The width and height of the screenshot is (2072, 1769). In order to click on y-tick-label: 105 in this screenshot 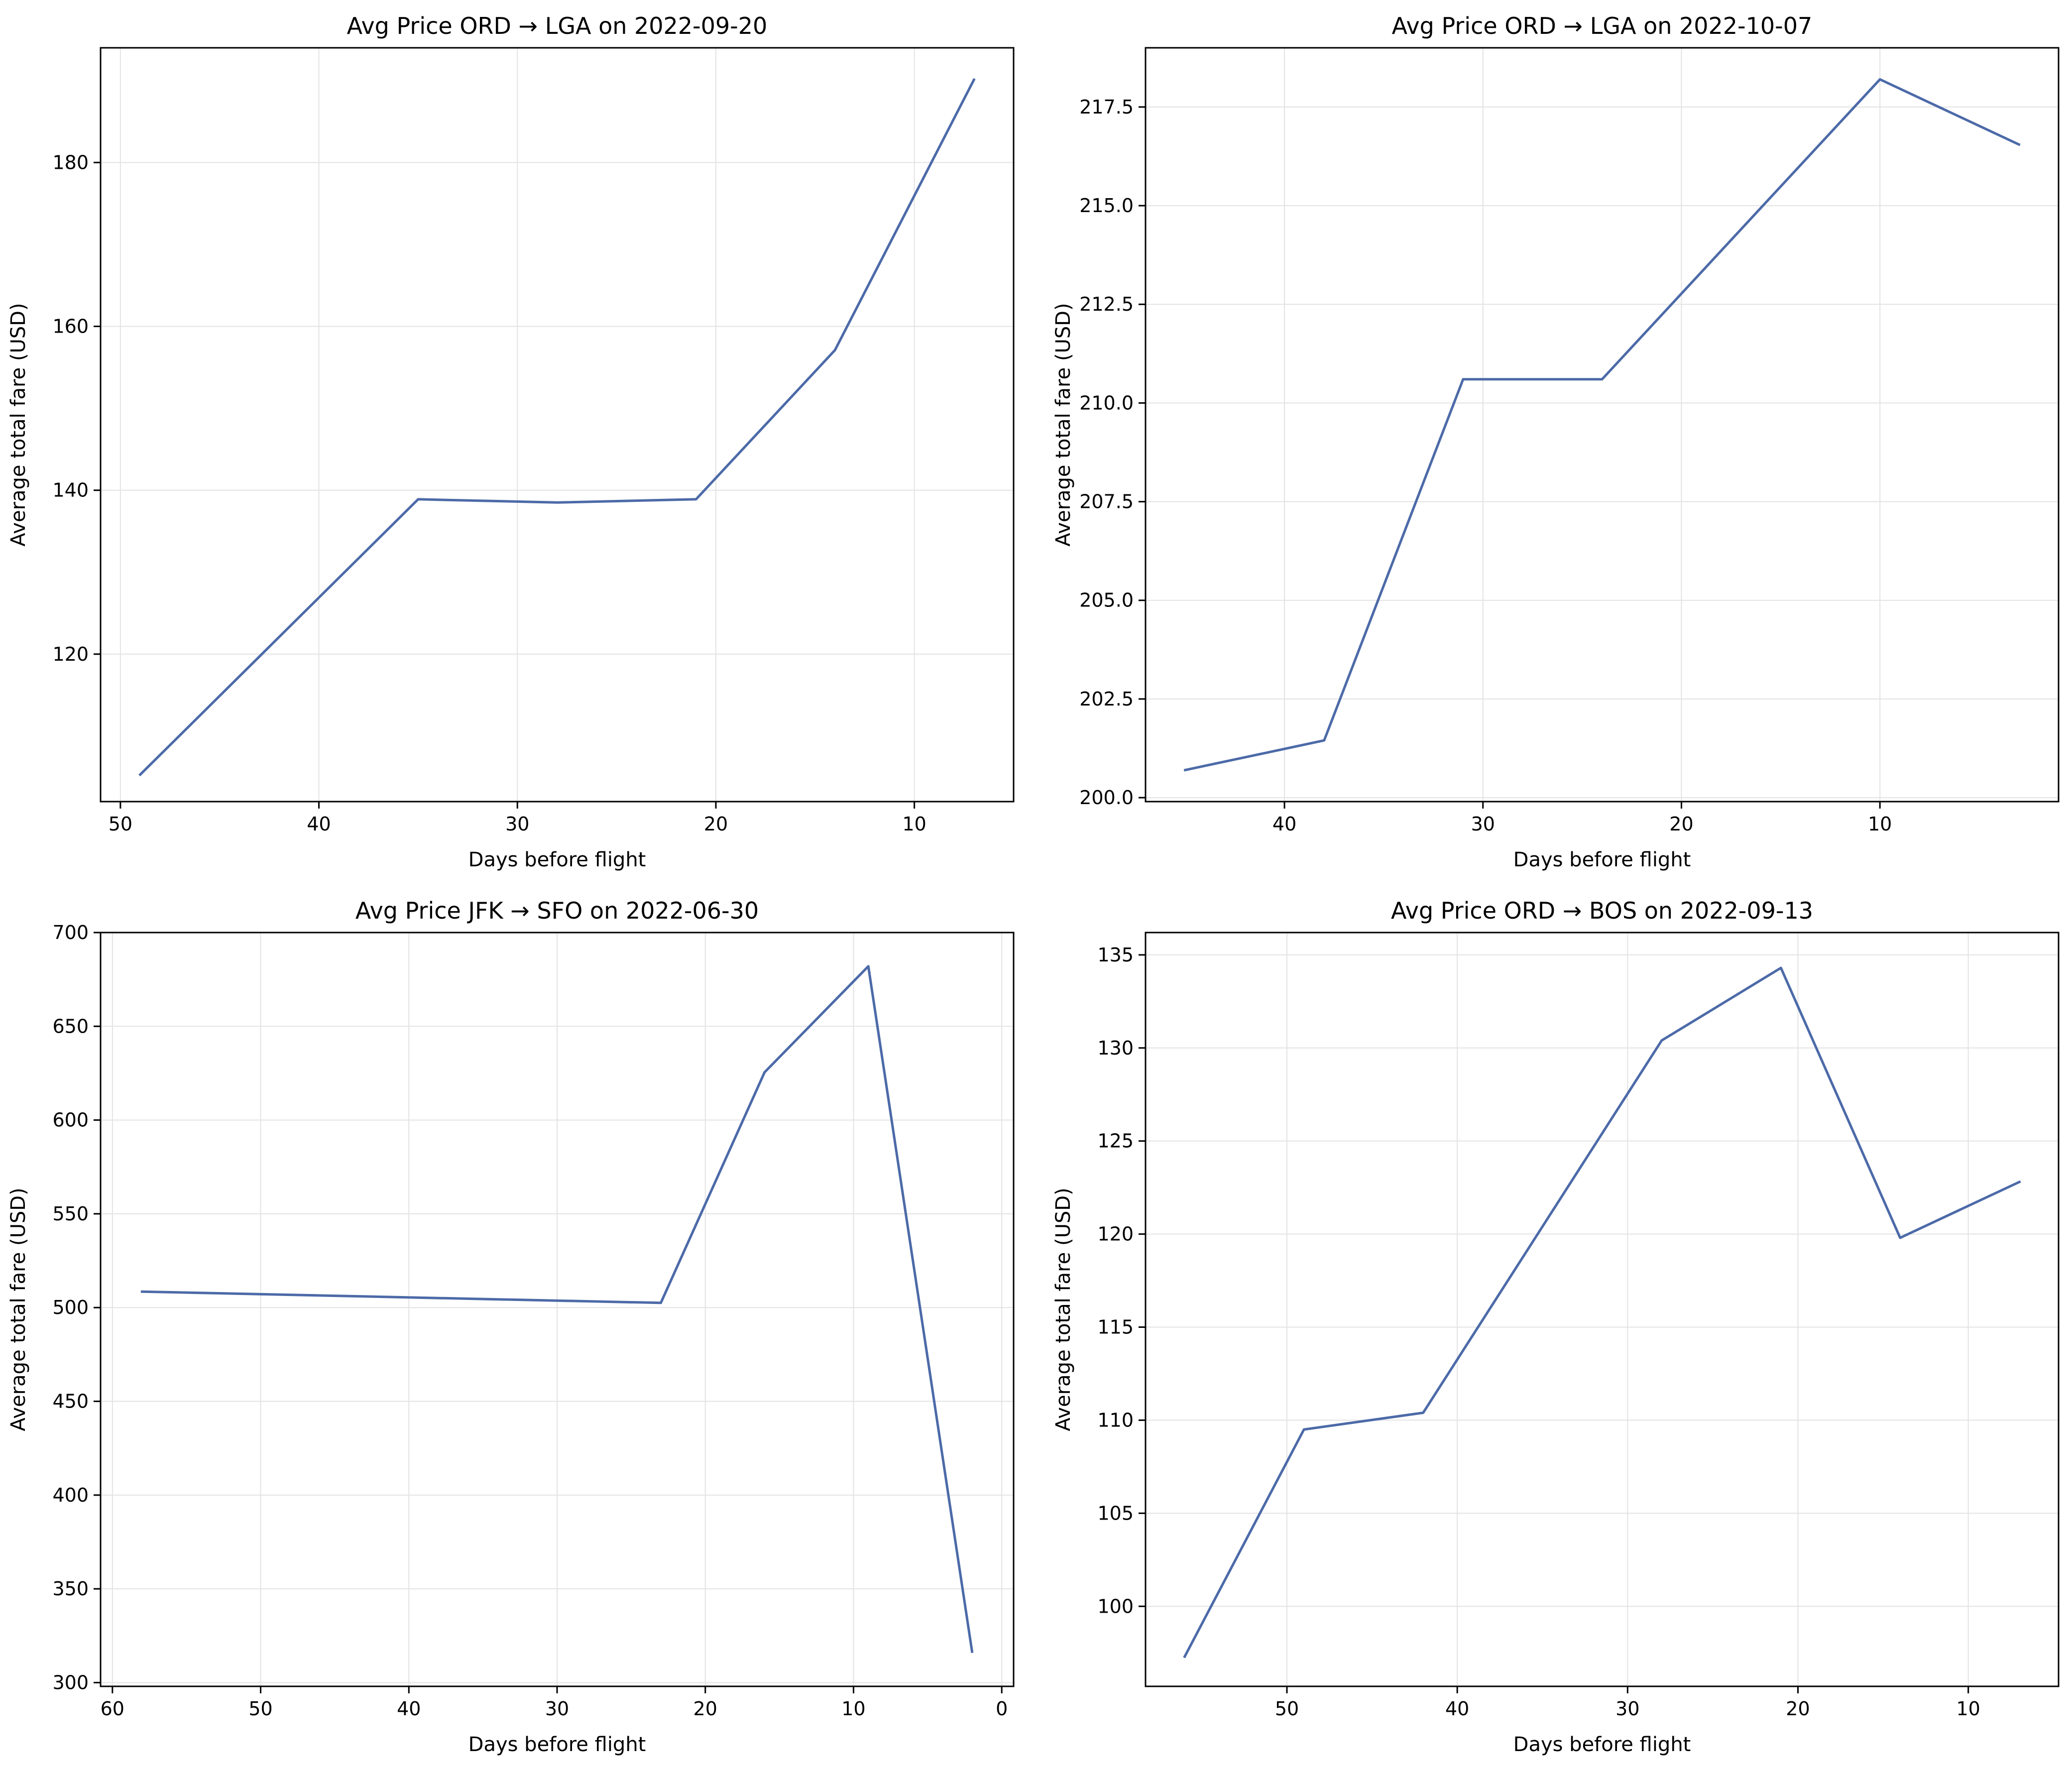, I will do `click(1115, 1513)`.